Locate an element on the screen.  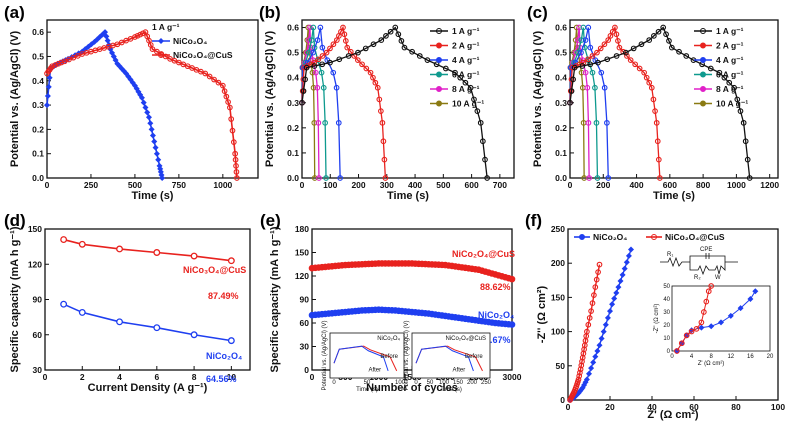
x-tick-label: 500 is located at coordinates (135, 185).